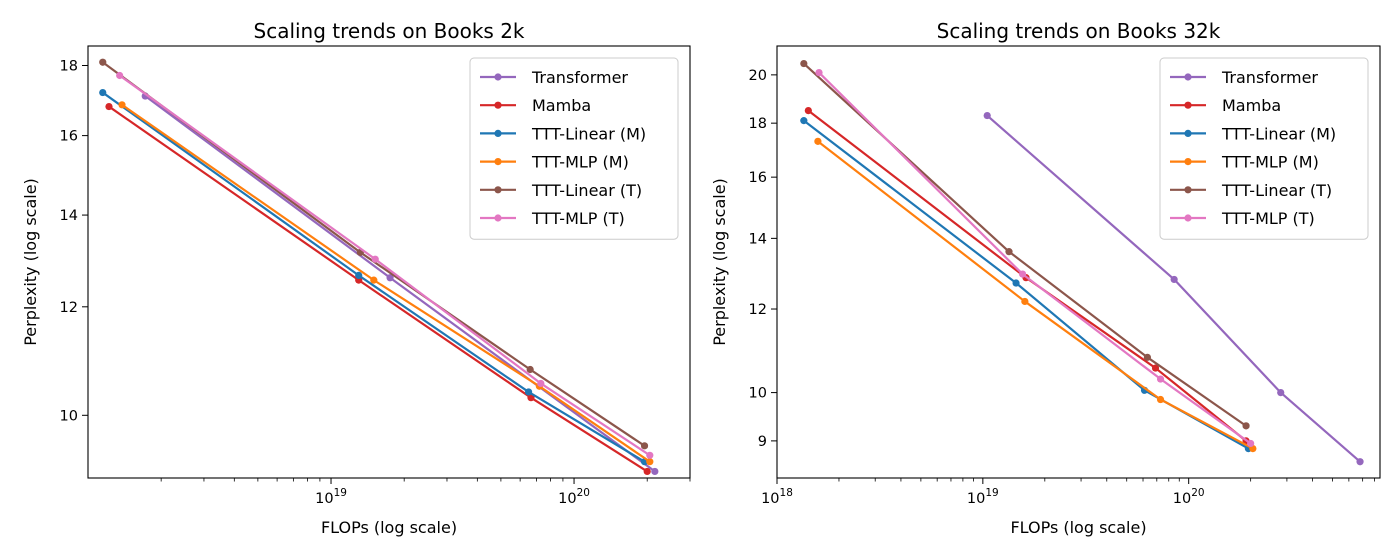 The image size is (1400, 560). Describe the element at coordinates (786, 493) in the screenshot. I see `x-tick-exponent: 18` at that location.